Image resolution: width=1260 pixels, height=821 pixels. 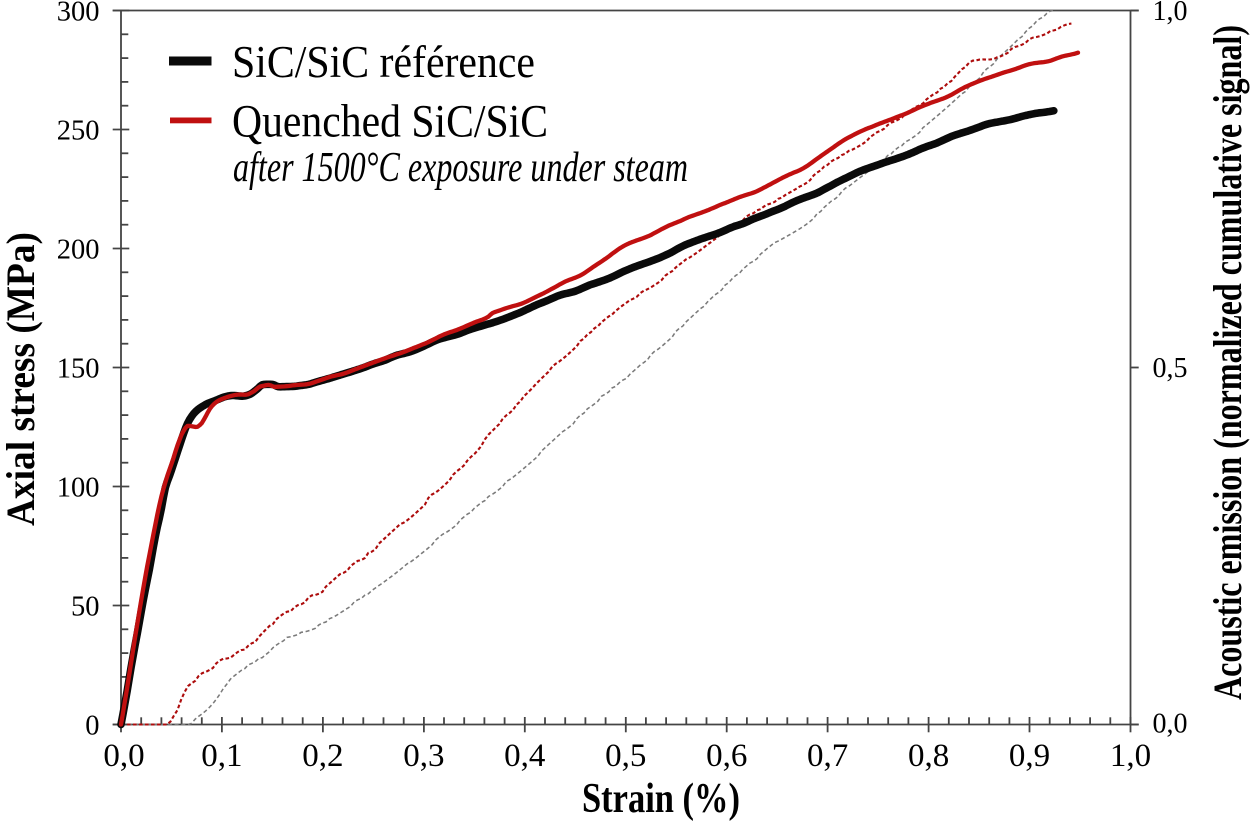 I want to click on svg-text: 0,3, so click(x=423, y=756).